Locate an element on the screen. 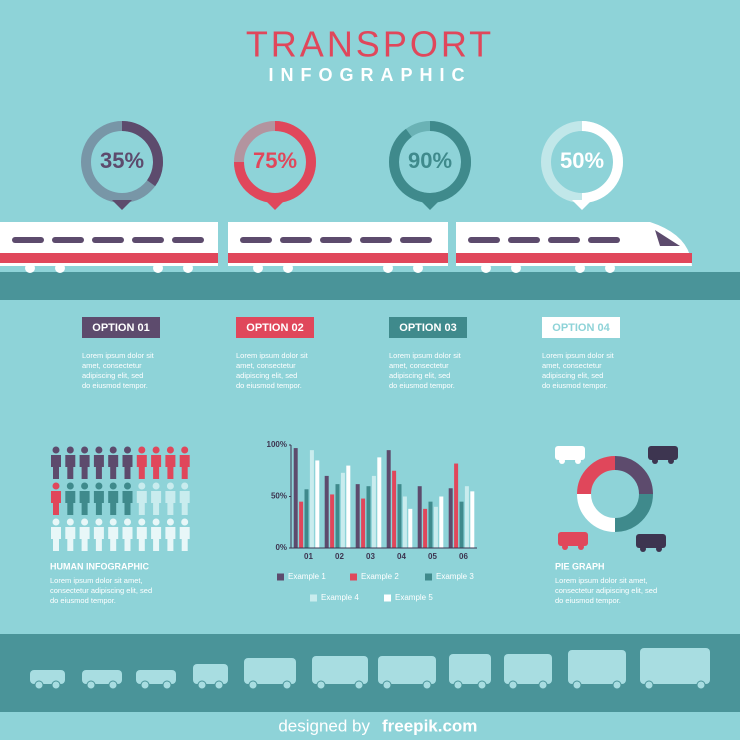  gauge-label: 75% is located at coordinates (275, 160).